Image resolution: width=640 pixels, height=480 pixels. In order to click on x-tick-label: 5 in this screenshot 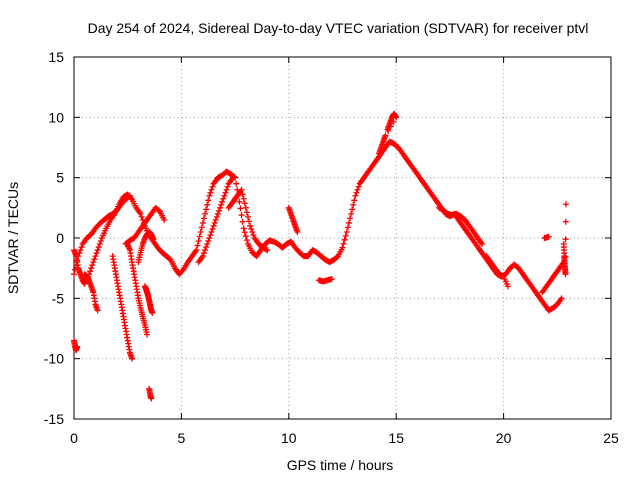, I will do `click(182, 438)`.